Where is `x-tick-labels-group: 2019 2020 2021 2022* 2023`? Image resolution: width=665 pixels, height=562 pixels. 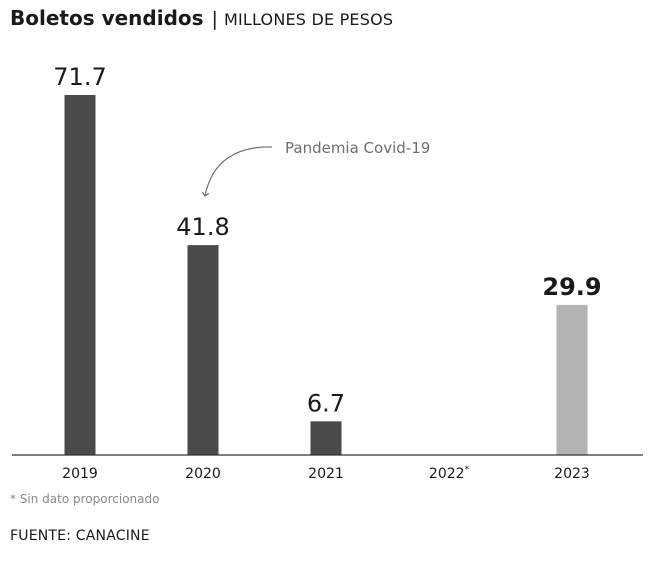 x-tick-labels-group: 2019 2020 2021 2022* 2023 is located at coordinates (326, 473).